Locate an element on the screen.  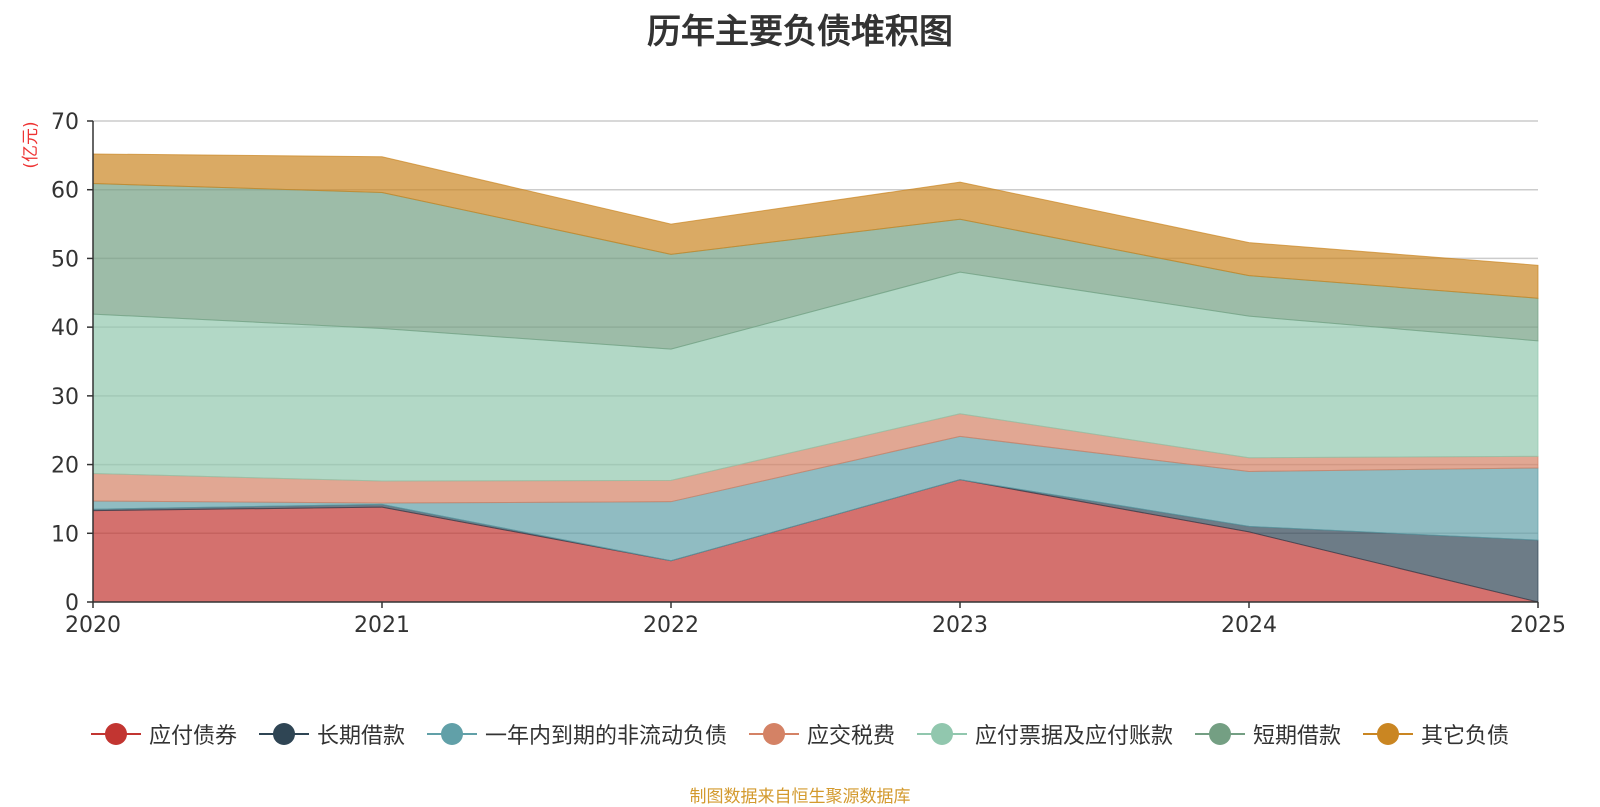
y-tick-label: 60 is located at coordinates (65, 191).